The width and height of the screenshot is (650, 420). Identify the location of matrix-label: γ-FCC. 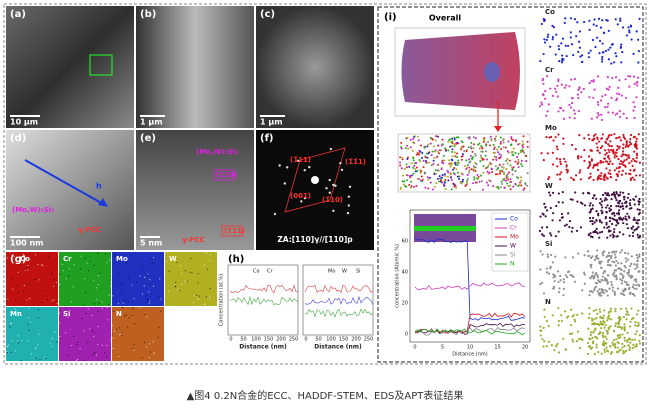
(193, 240).